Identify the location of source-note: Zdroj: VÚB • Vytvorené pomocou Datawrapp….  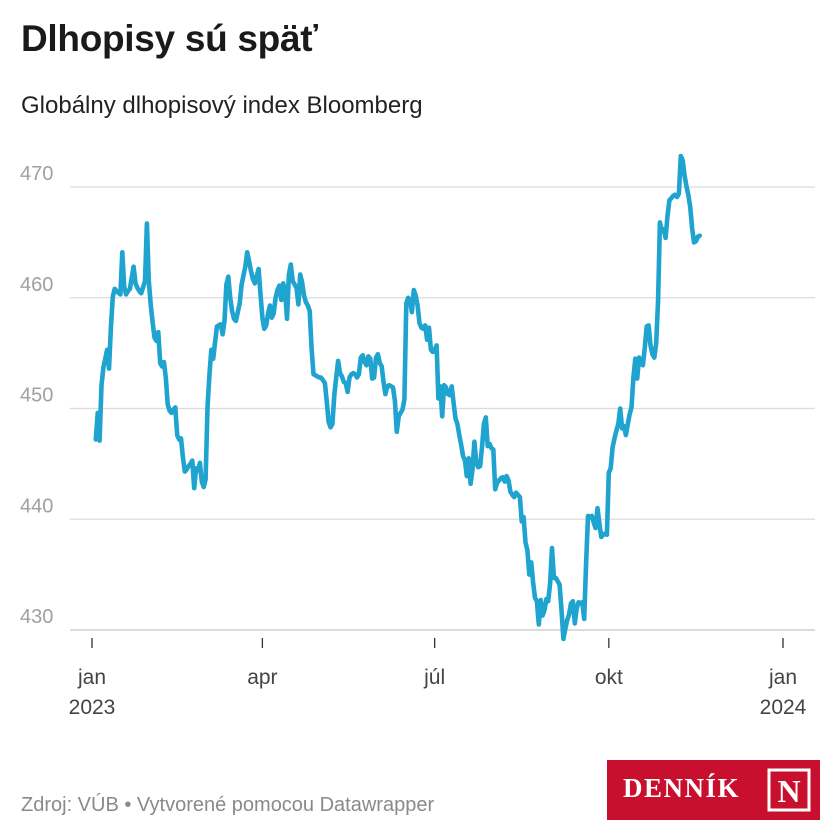
(228, 805).